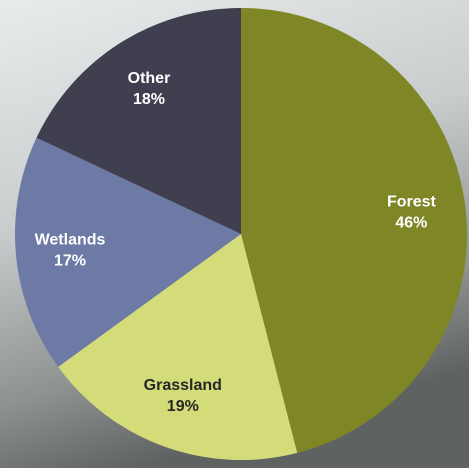 The height and width of the screenshot is (468, 469). What do you see at coordinates (411, 223) in the screenshot?
I see `slice-value-label: 46%` at bounding box center [411, 223].